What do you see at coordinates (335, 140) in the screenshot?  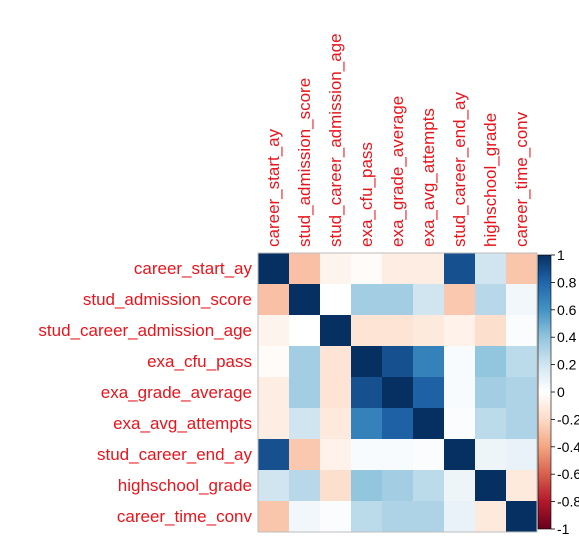 I see `column-label-2: stud_career_admission_age` at bounding box center [335, 140].